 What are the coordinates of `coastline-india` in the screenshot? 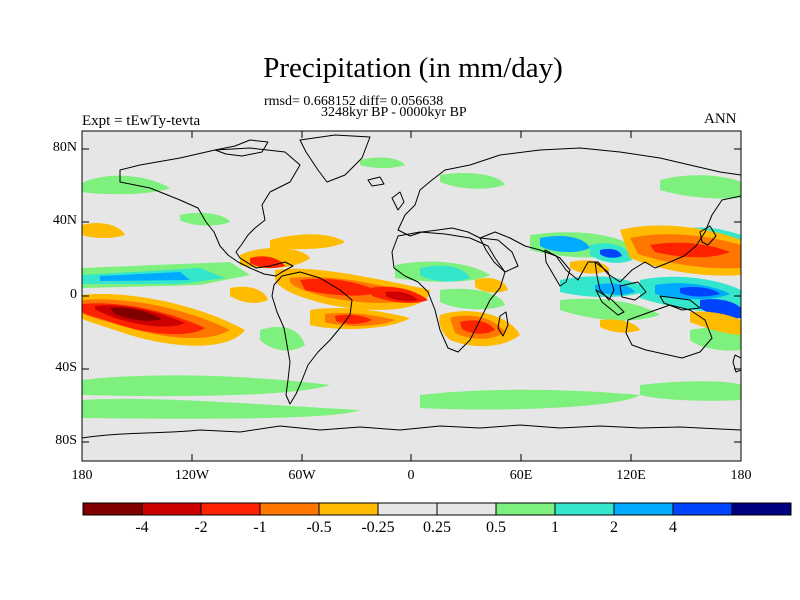 It's located at (557, 268).